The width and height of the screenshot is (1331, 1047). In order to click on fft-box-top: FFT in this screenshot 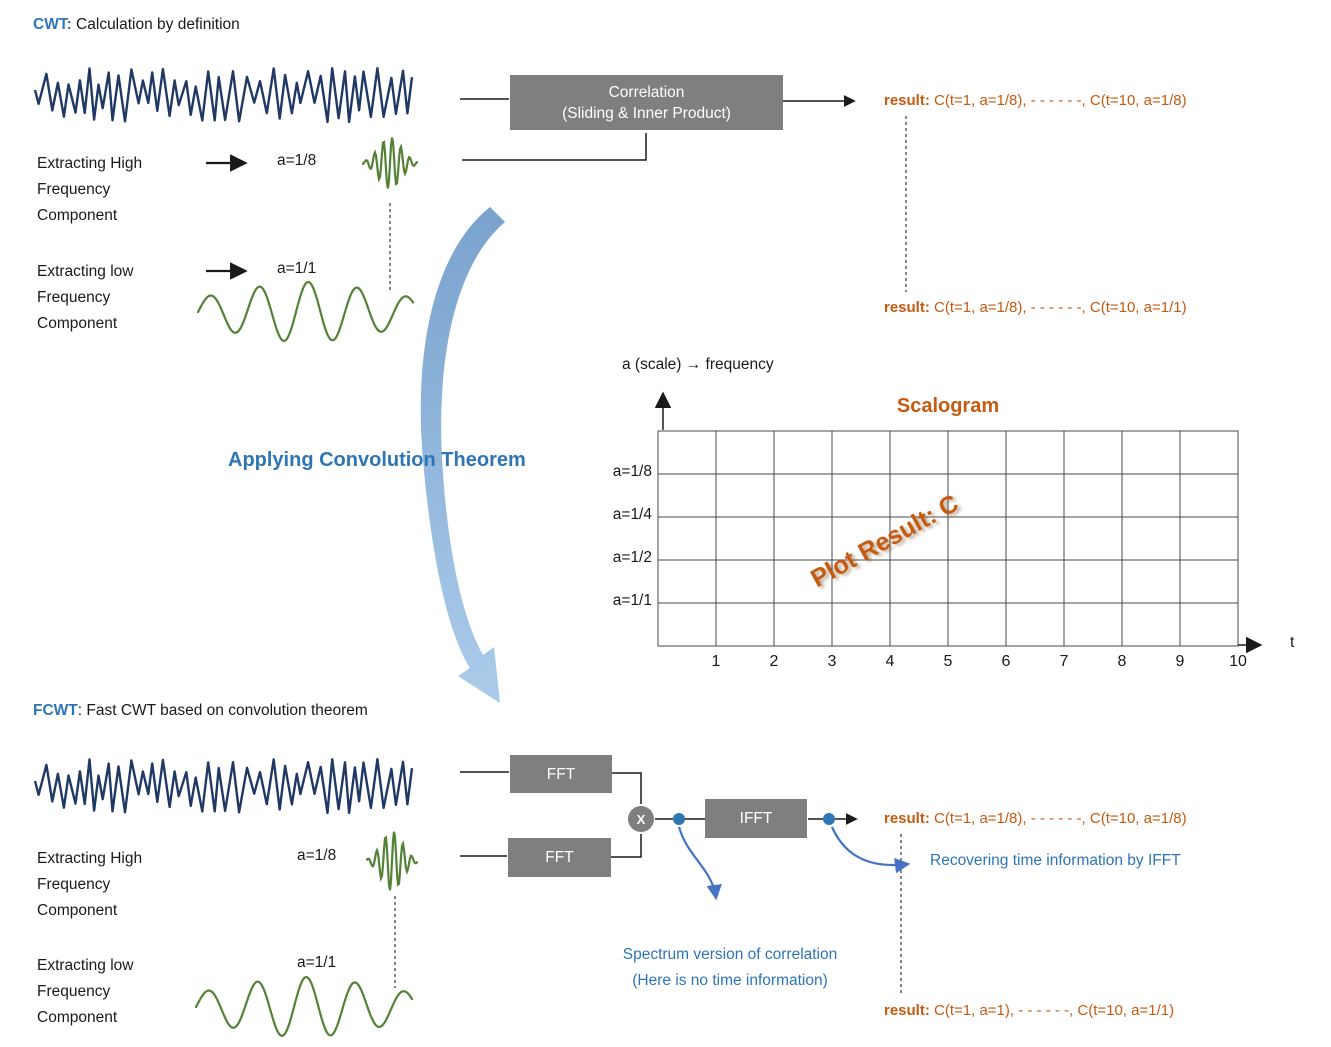, I will do `click(561, 774)`.